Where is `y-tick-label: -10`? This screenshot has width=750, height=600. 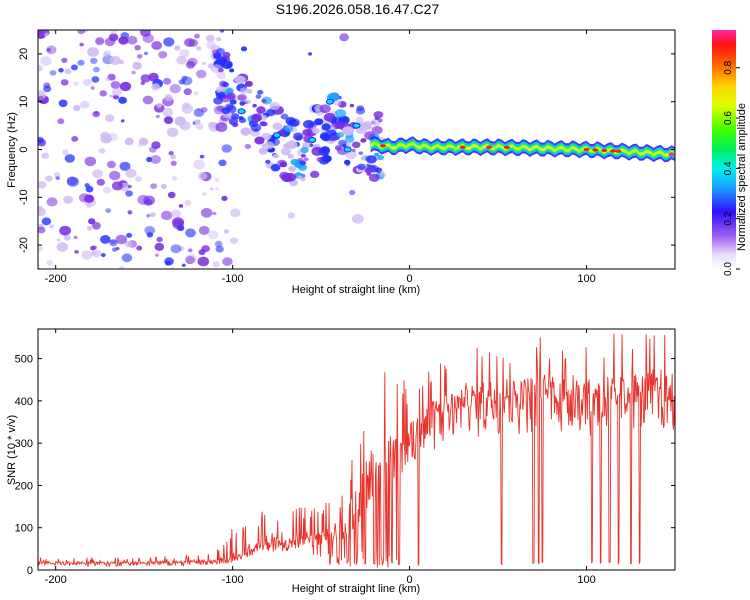 y-tick-label: -10 is located at coordinates (24, 197).